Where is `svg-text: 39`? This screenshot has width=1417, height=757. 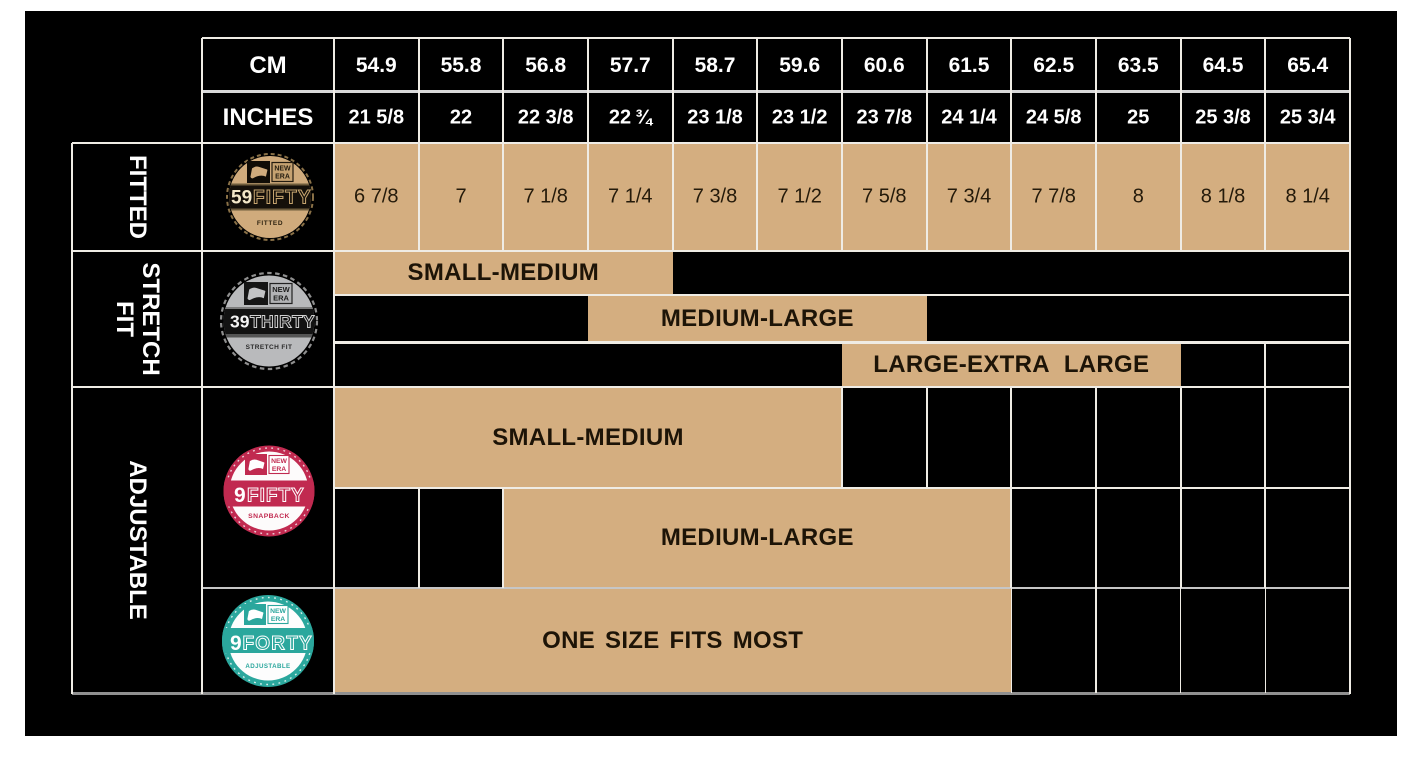 svg-text: 39 is located at coordinates (240, 321).